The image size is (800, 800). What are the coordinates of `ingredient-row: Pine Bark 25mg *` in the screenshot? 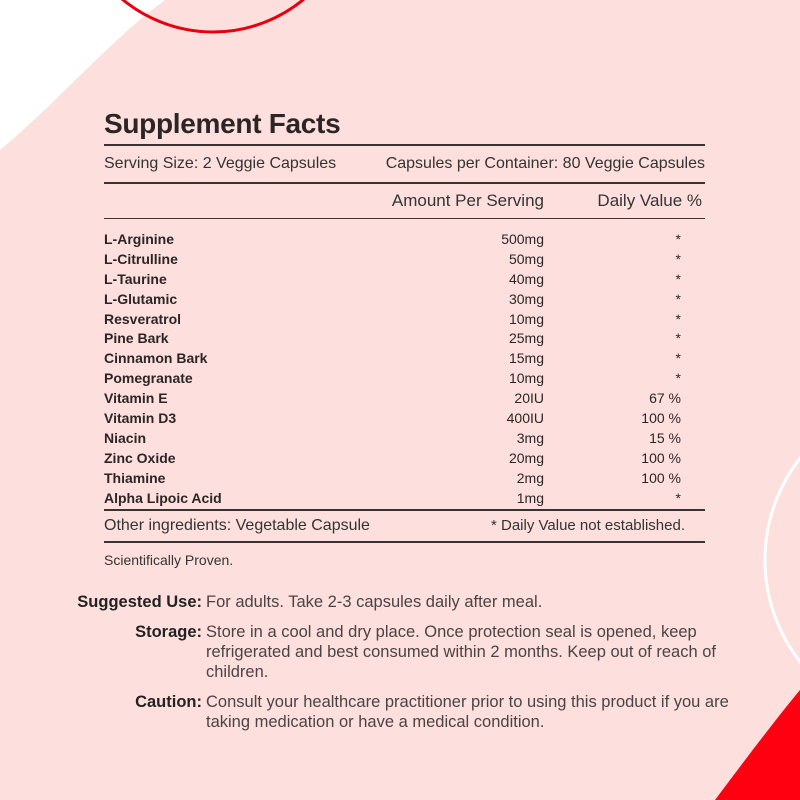 It's located at (404, 338).